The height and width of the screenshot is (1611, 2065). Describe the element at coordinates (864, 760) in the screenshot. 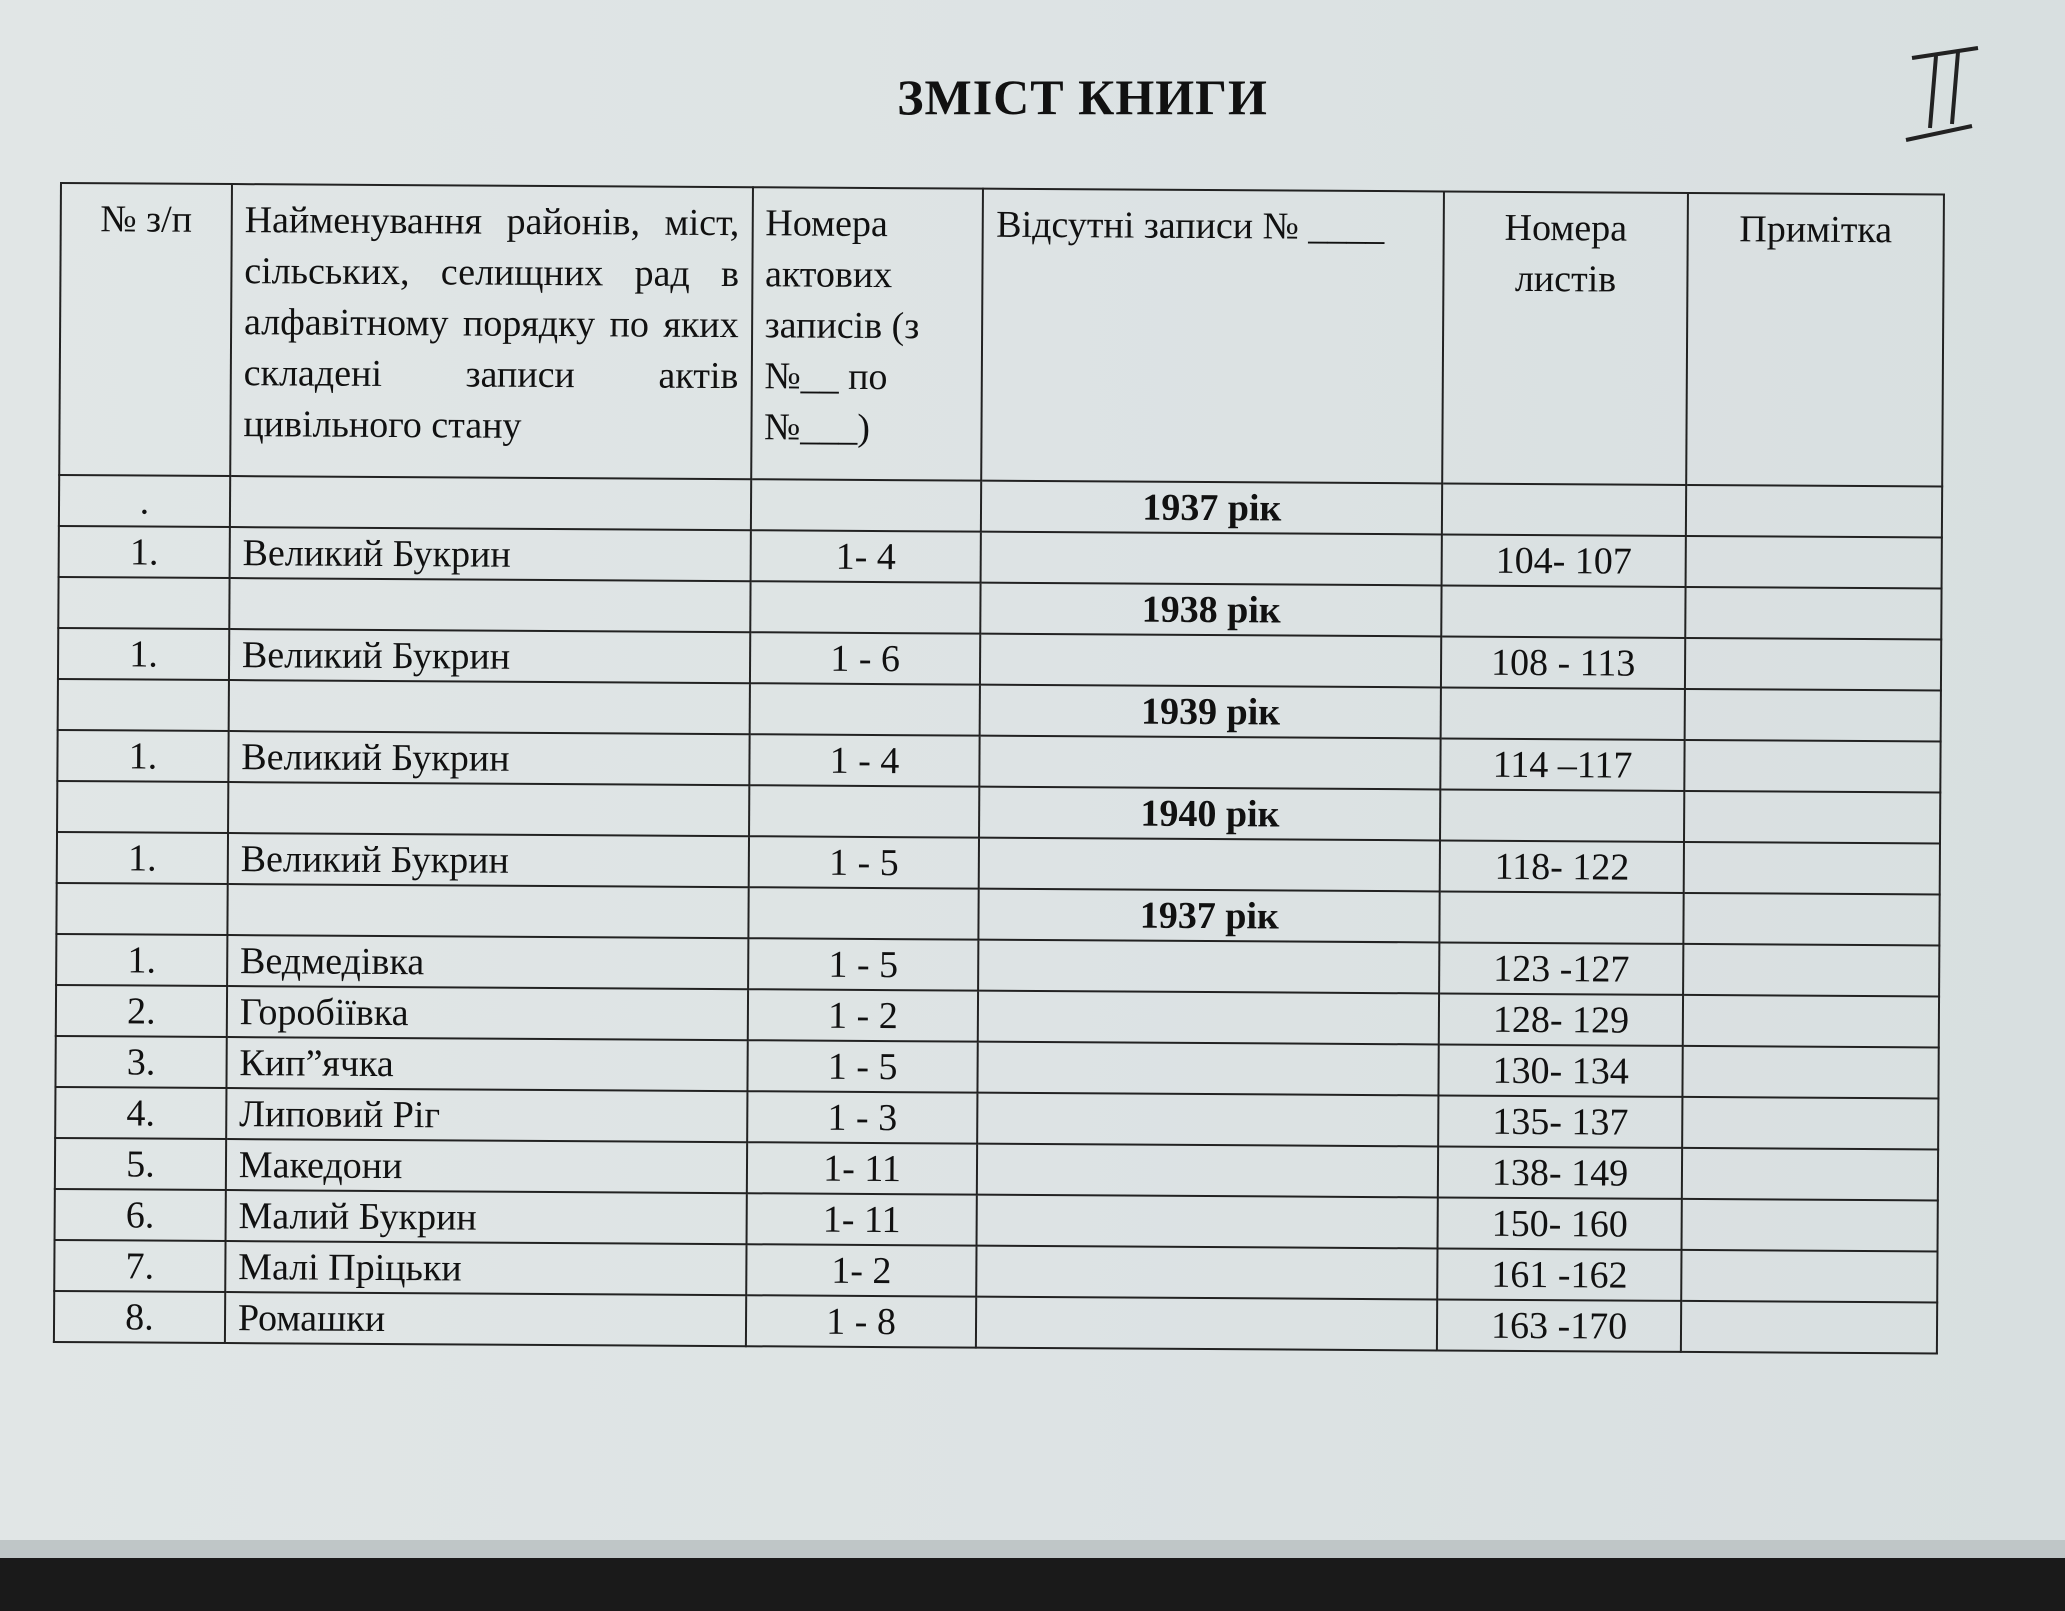

I see `cell-records: 1 - 4` at that location.